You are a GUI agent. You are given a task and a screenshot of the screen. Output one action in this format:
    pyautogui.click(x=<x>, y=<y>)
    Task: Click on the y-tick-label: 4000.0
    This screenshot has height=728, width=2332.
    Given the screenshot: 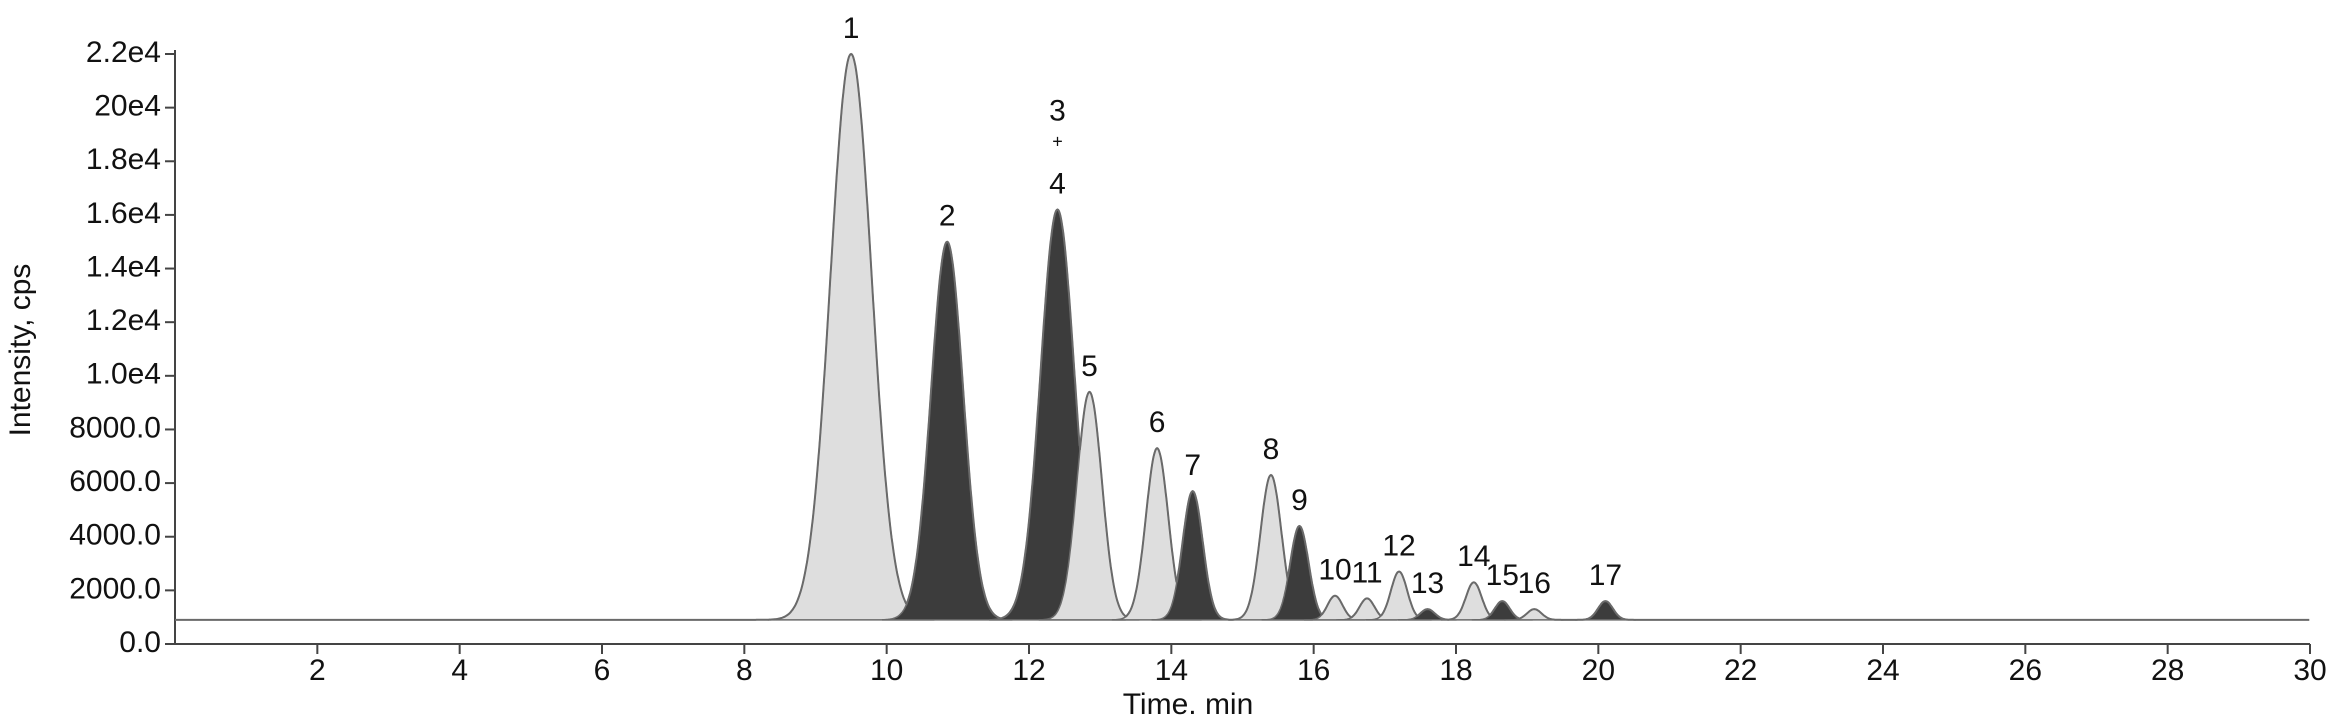 What is the action you would take?
    pyautogui.click(x=115, y=535)
    